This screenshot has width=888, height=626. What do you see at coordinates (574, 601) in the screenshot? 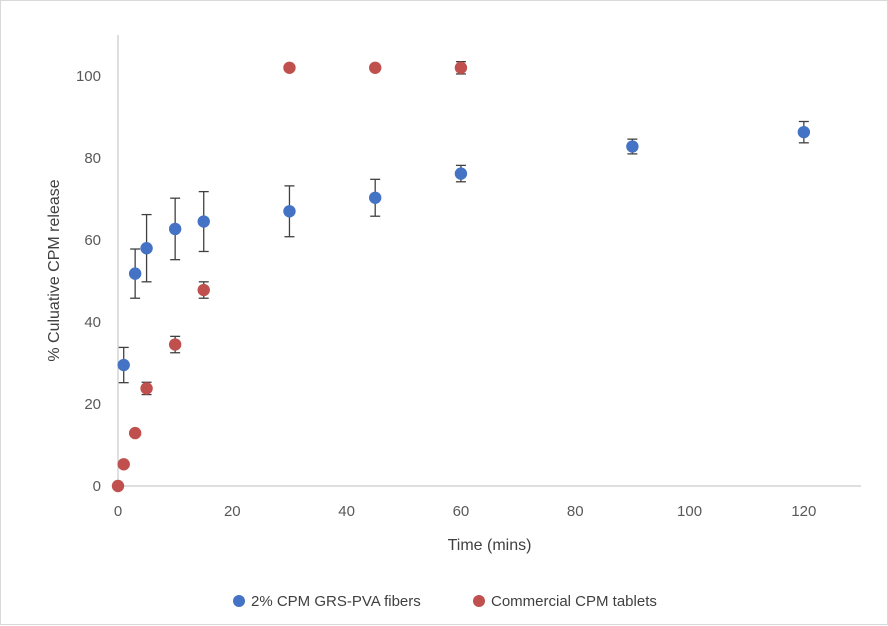
I see `legend-label-tablets: Commercial CPM tablets` at bounding box center [574, 601].